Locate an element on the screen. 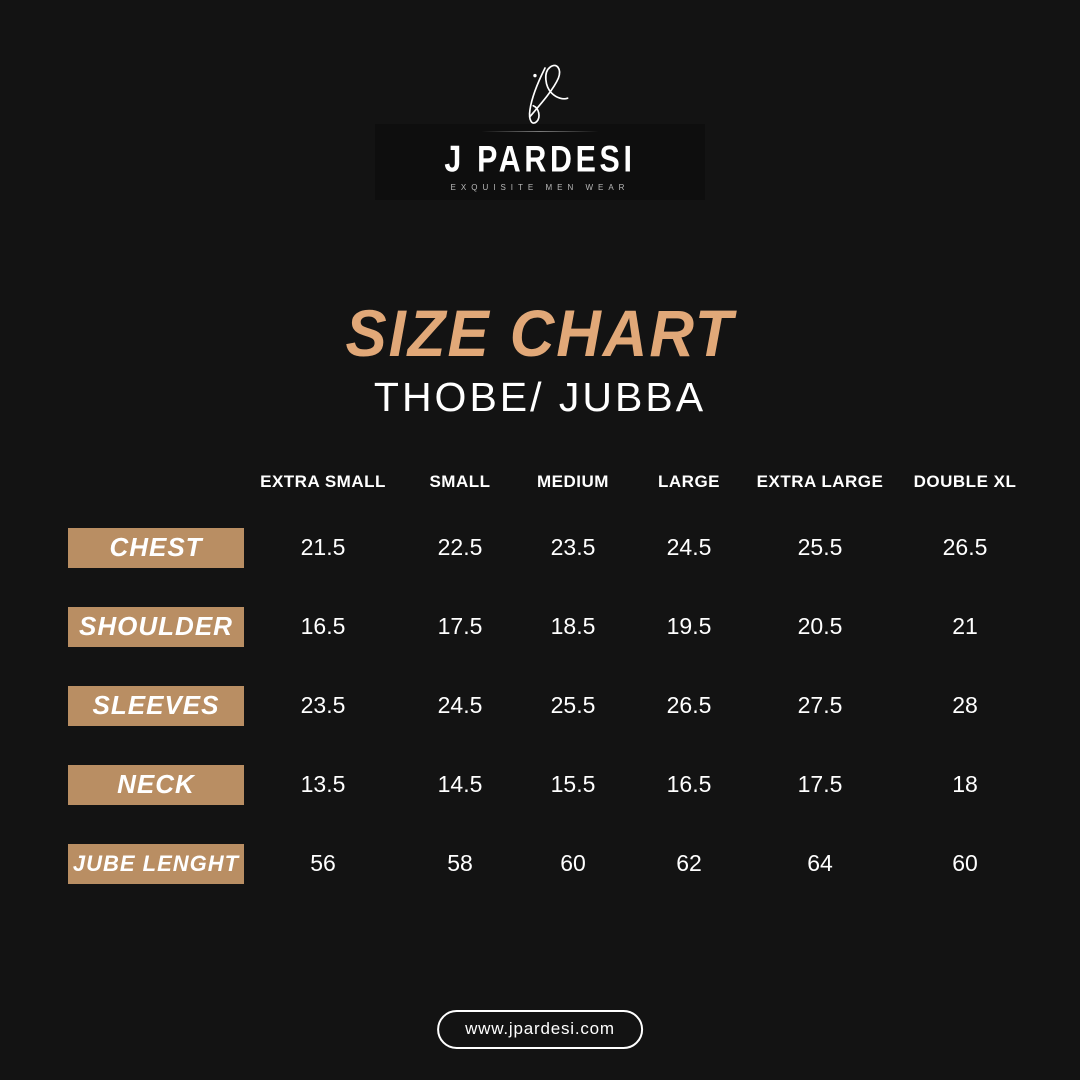 The image size is (1080, 1080). cell-sleeves-s: 24.5 is located at coordinates (460, 705).